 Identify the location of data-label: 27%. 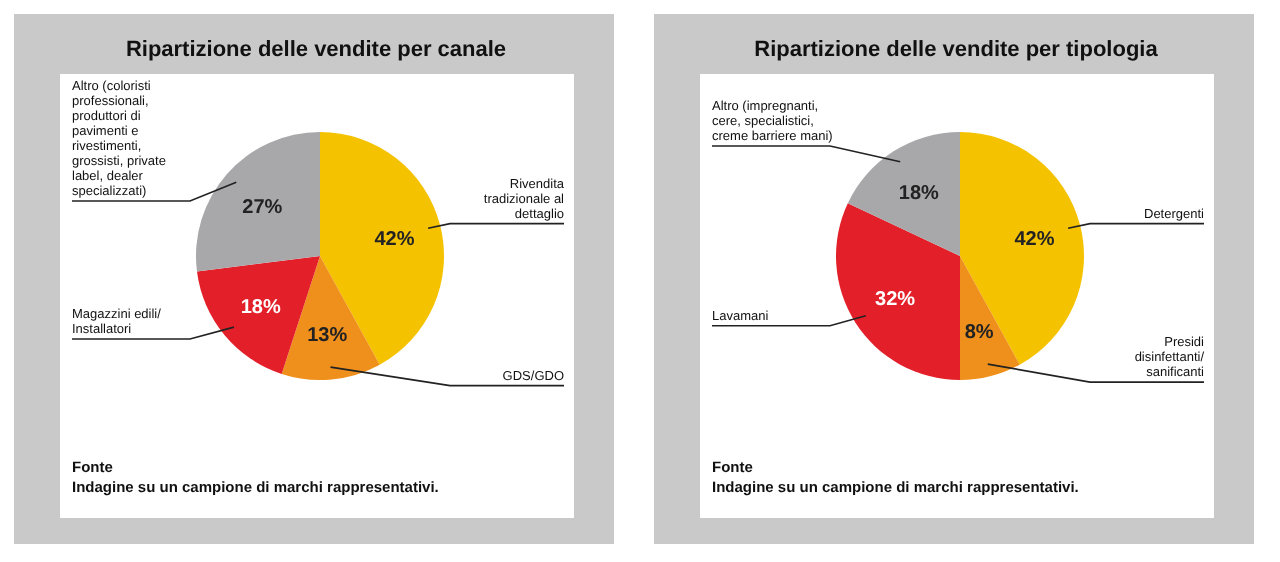
(262, 208).